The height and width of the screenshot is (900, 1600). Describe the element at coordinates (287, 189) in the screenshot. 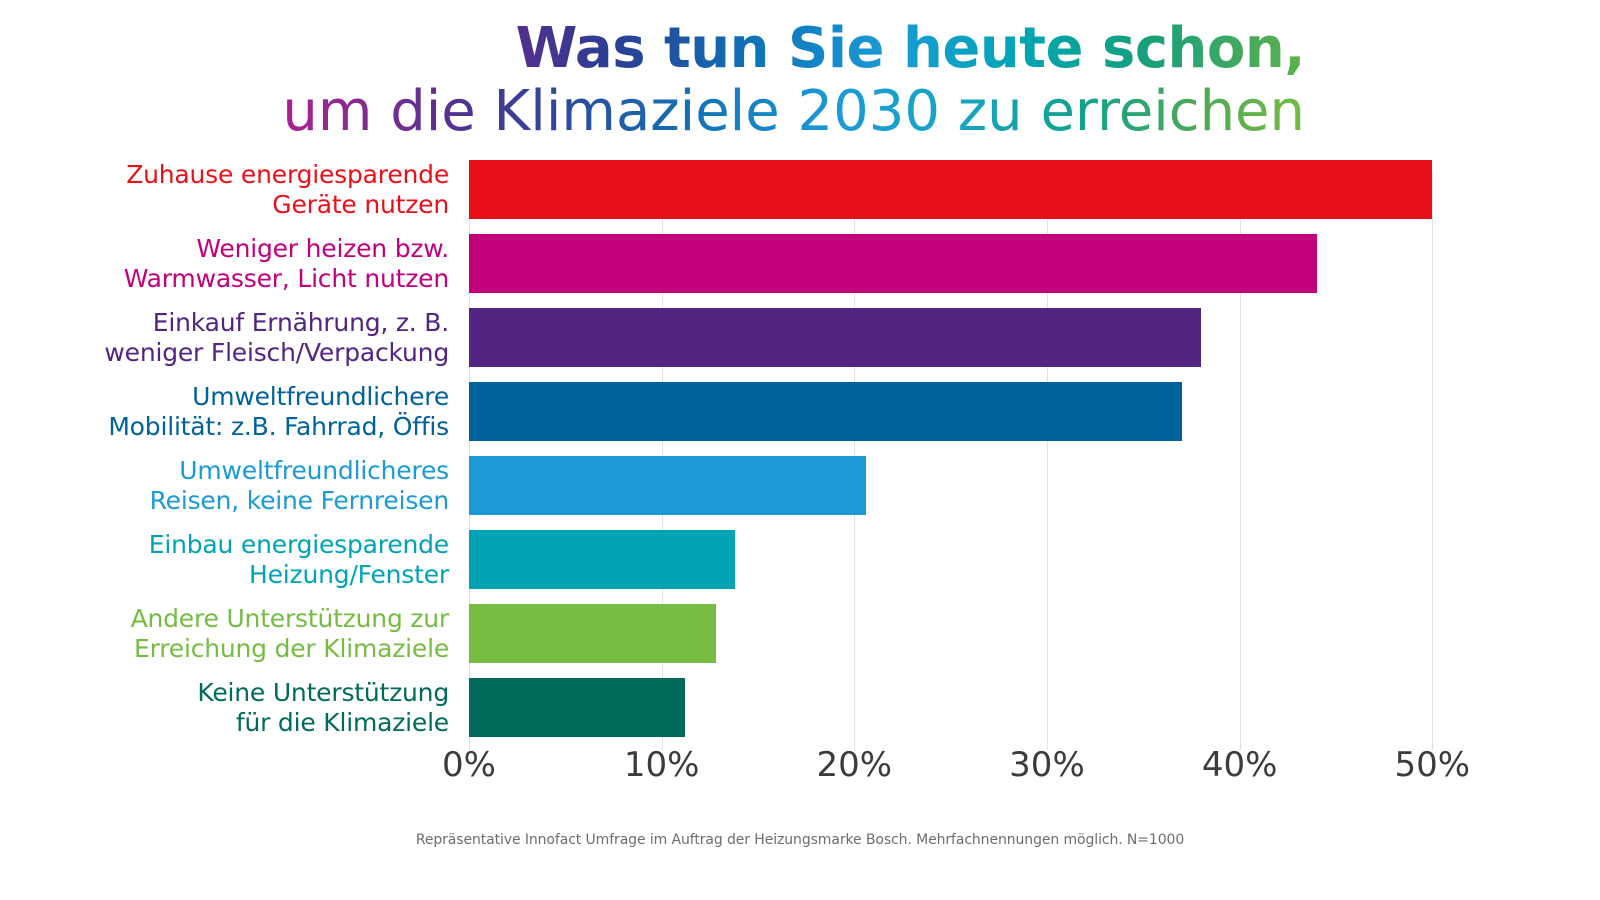

I see `bar-category-label: Zuhause energiesparende Geräte nutzen` at that location.